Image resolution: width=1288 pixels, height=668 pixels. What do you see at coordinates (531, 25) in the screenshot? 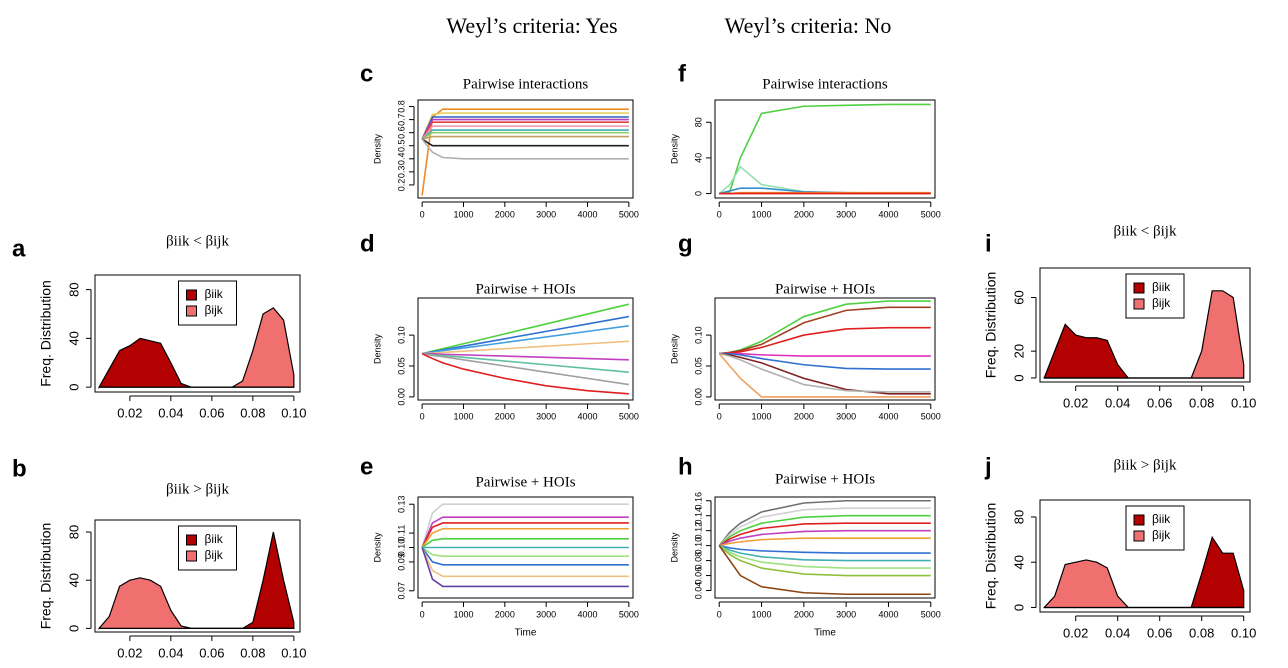
I see `column-header: Weyl’s criteria: Yes` at bounding box center [531, 25].